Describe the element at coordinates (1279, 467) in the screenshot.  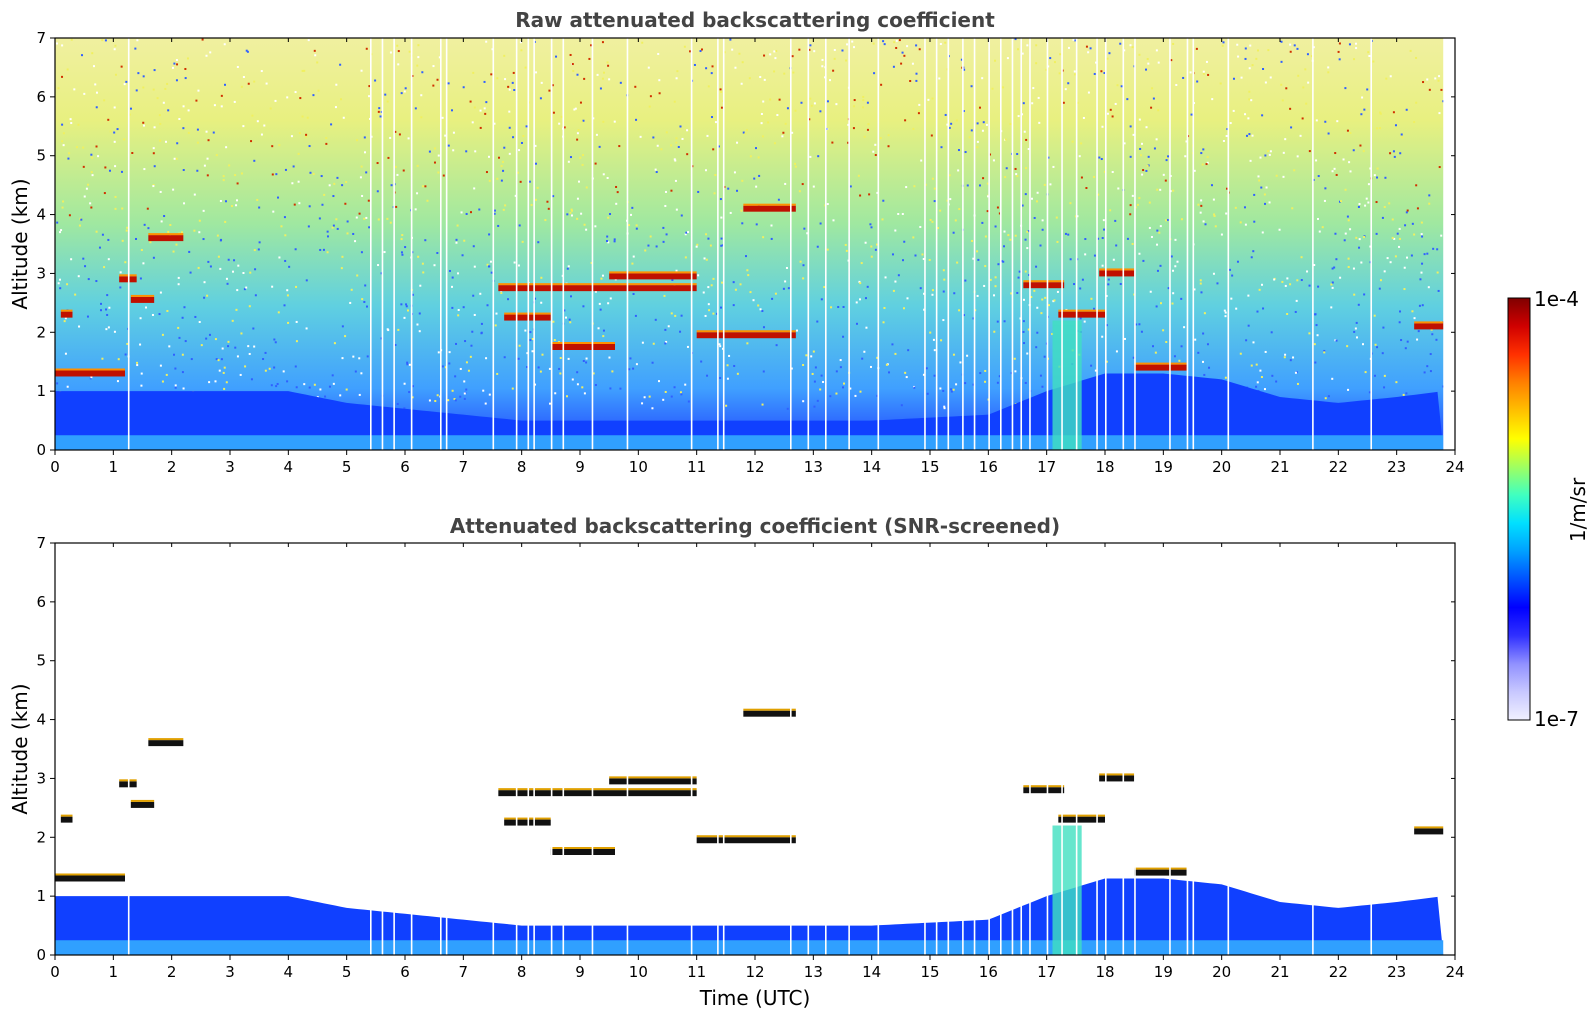
I see `x-tick-label: 21` at that location.